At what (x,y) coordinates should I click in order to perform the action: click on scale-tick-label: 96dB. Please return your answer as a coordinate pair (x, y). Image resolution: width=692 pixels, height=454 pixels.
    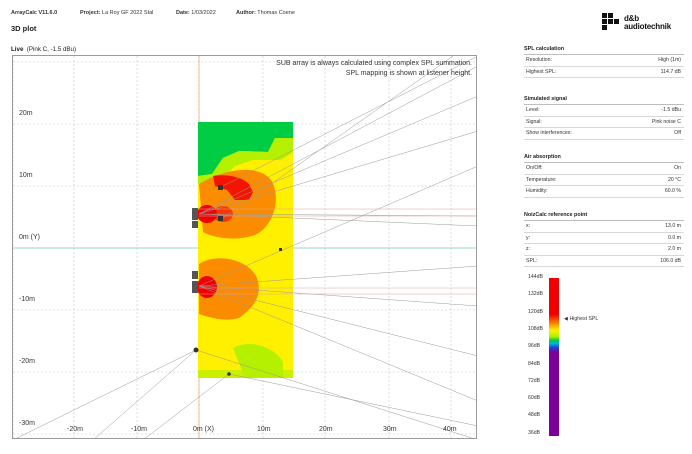
    Looking at the image, I should click on (534, 346).